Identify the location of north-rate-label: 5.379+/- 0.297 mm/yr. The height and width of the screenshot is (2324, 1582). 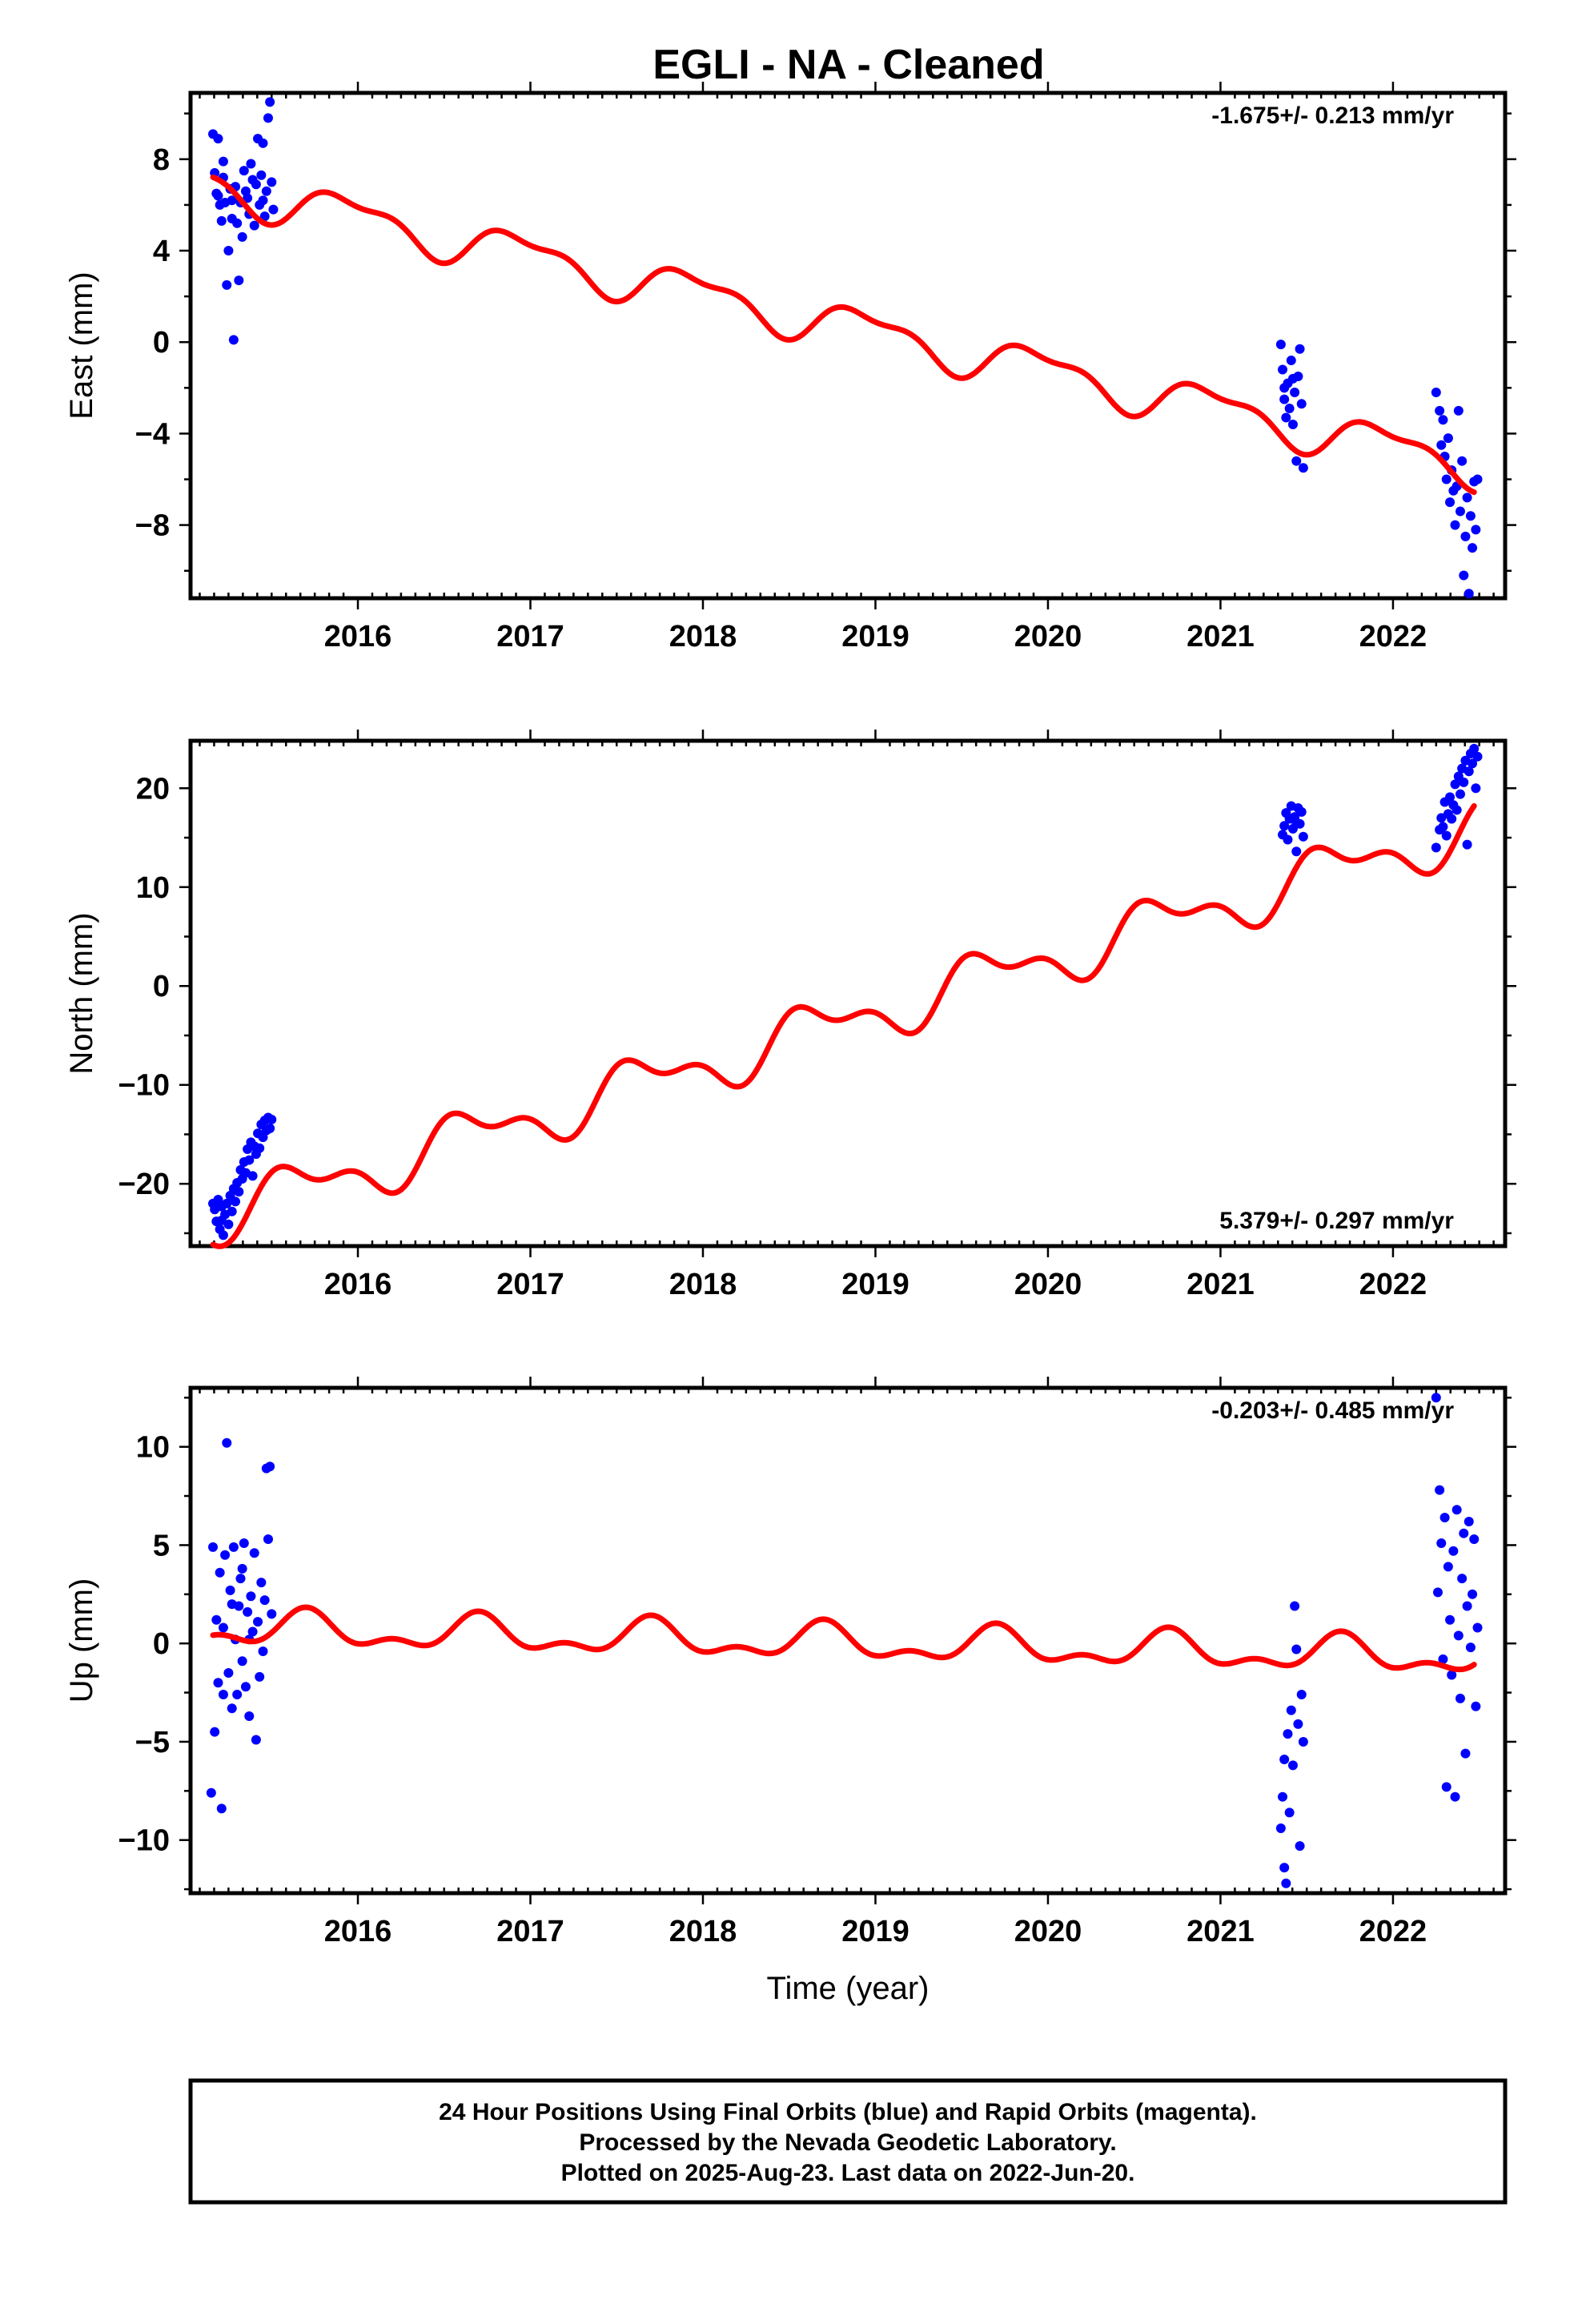
(1336, 1221).